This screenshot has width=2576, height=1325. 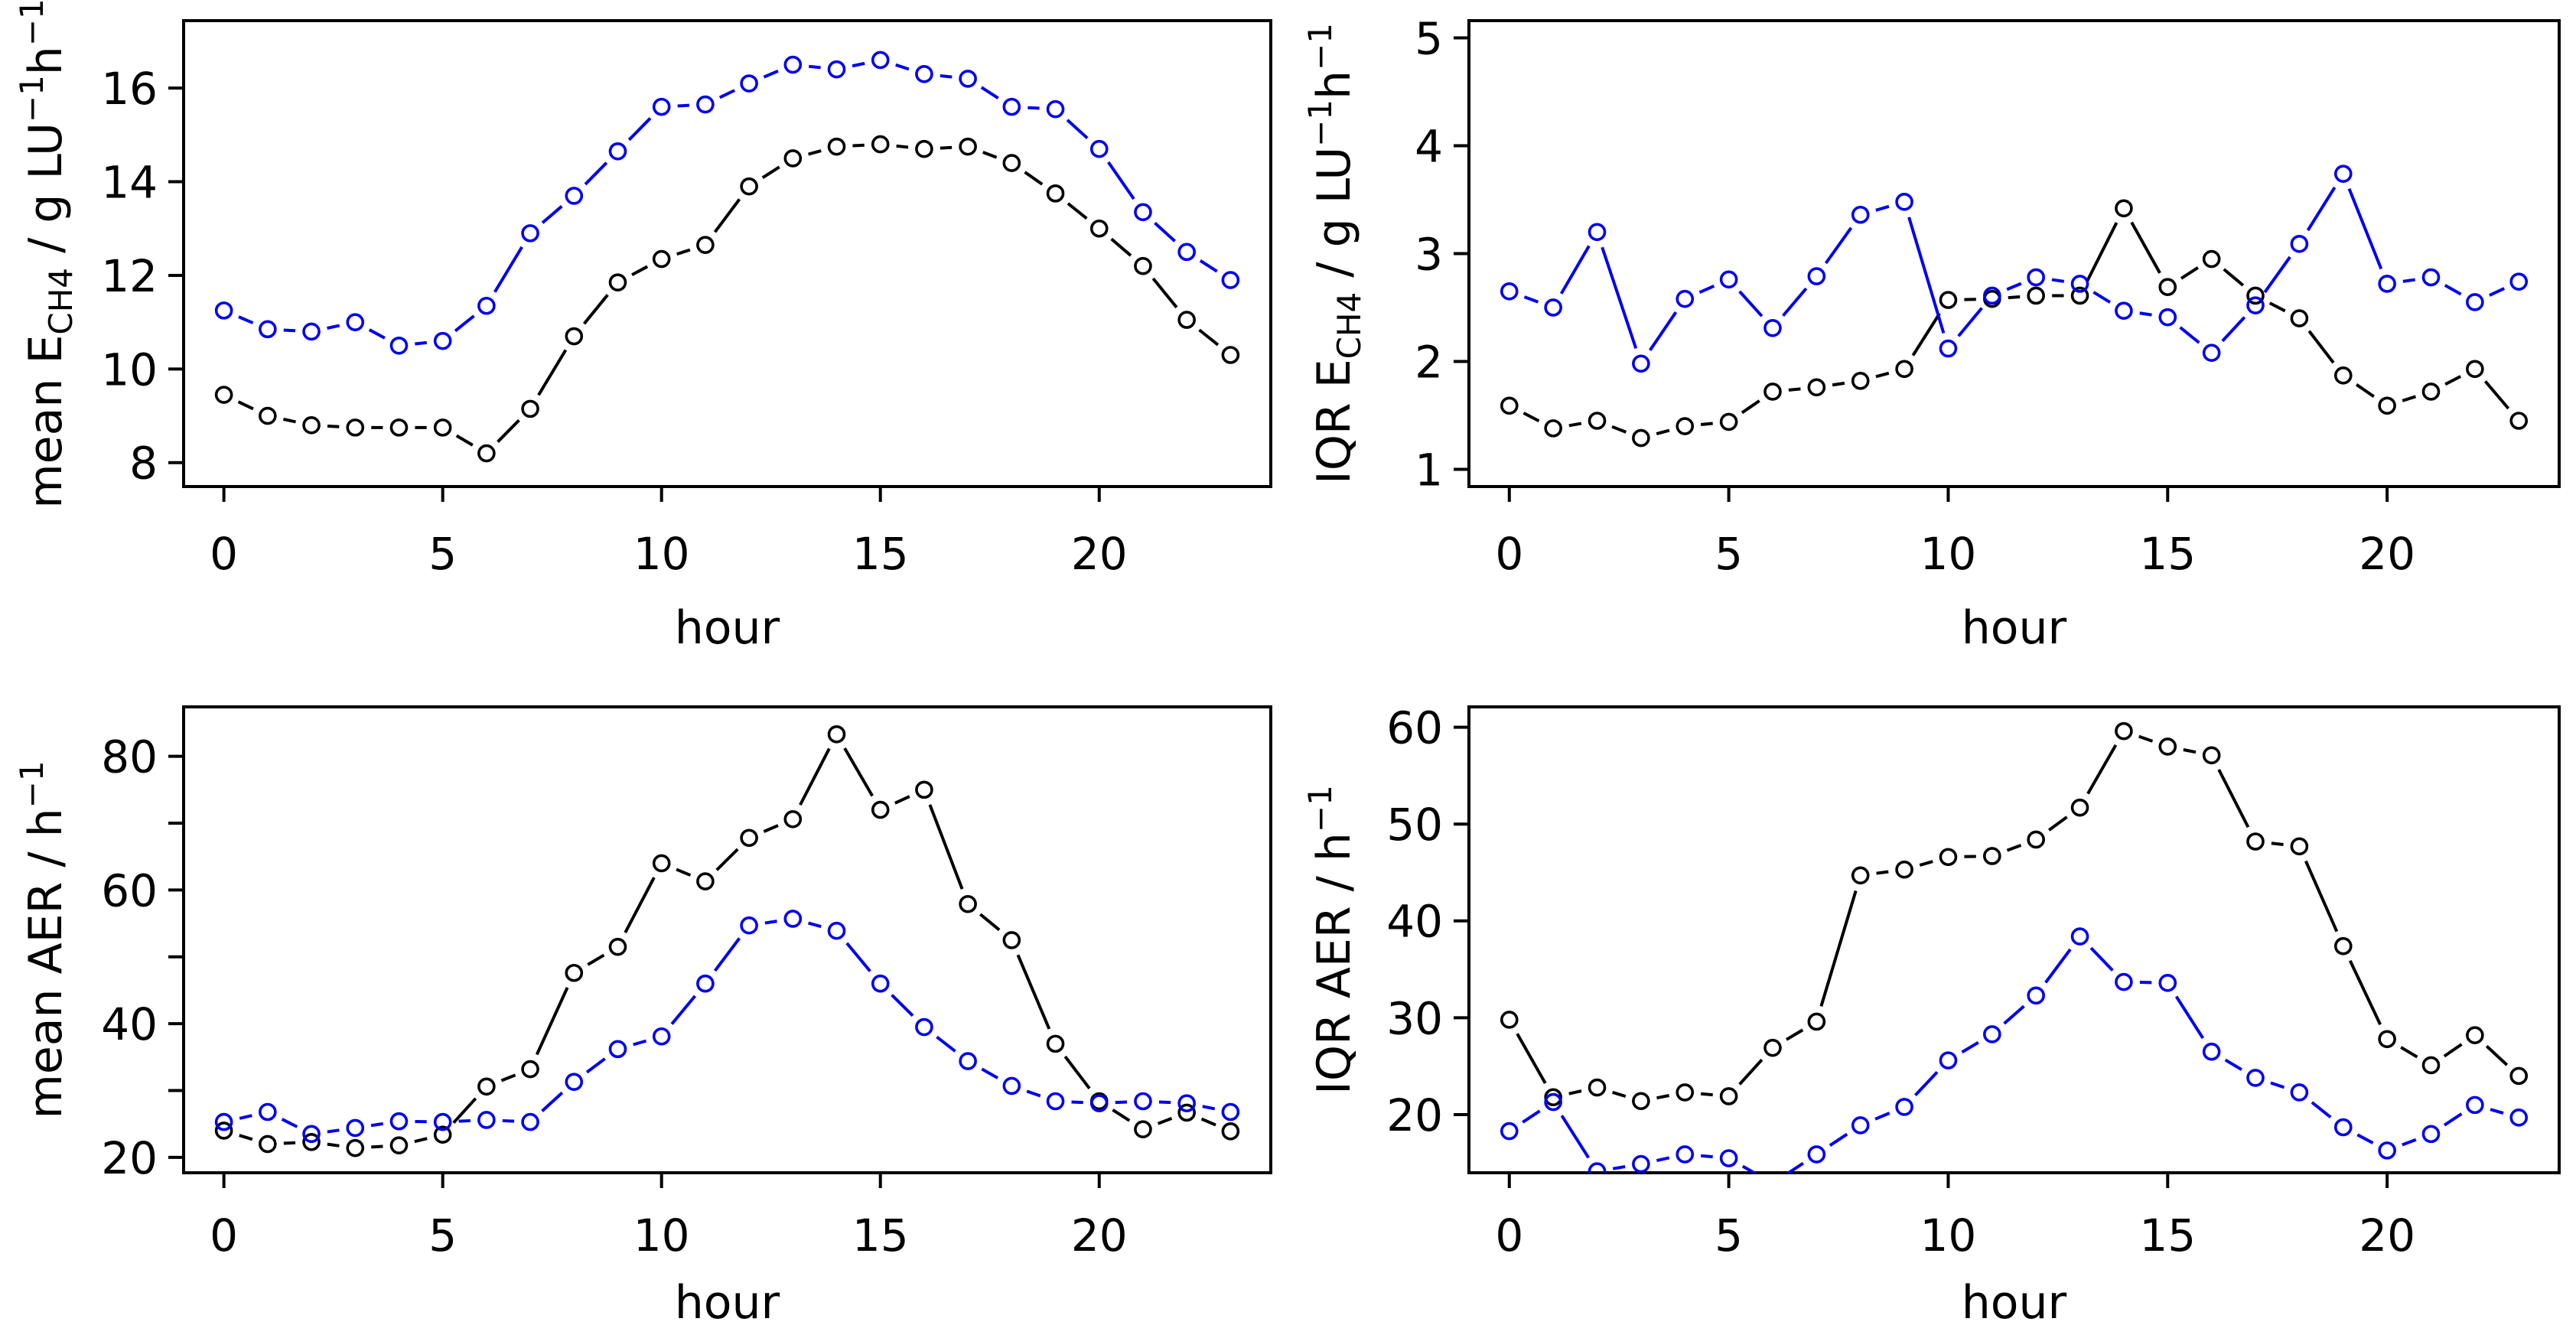 I want to click on plot-box, so click(x=727, y=254).